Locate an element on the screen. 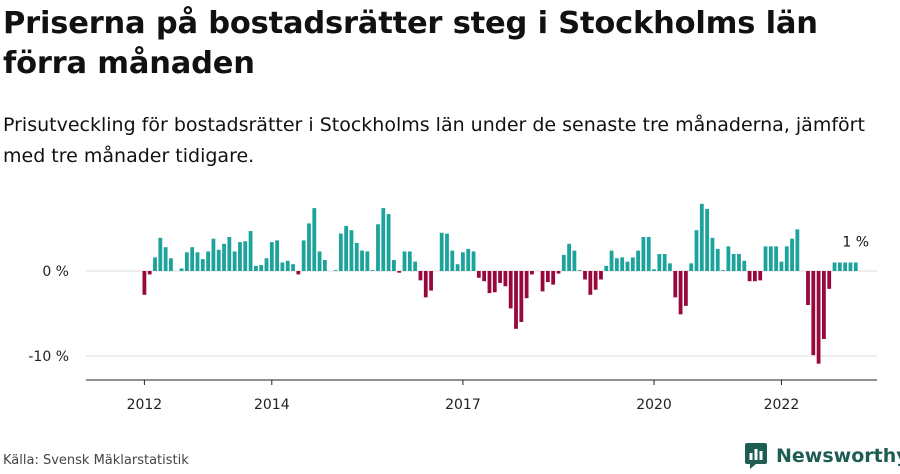 Image resolution: width=900 pixels, height=474 pixels. newsworthy-logo-icon is located at coordinates (756, 456).